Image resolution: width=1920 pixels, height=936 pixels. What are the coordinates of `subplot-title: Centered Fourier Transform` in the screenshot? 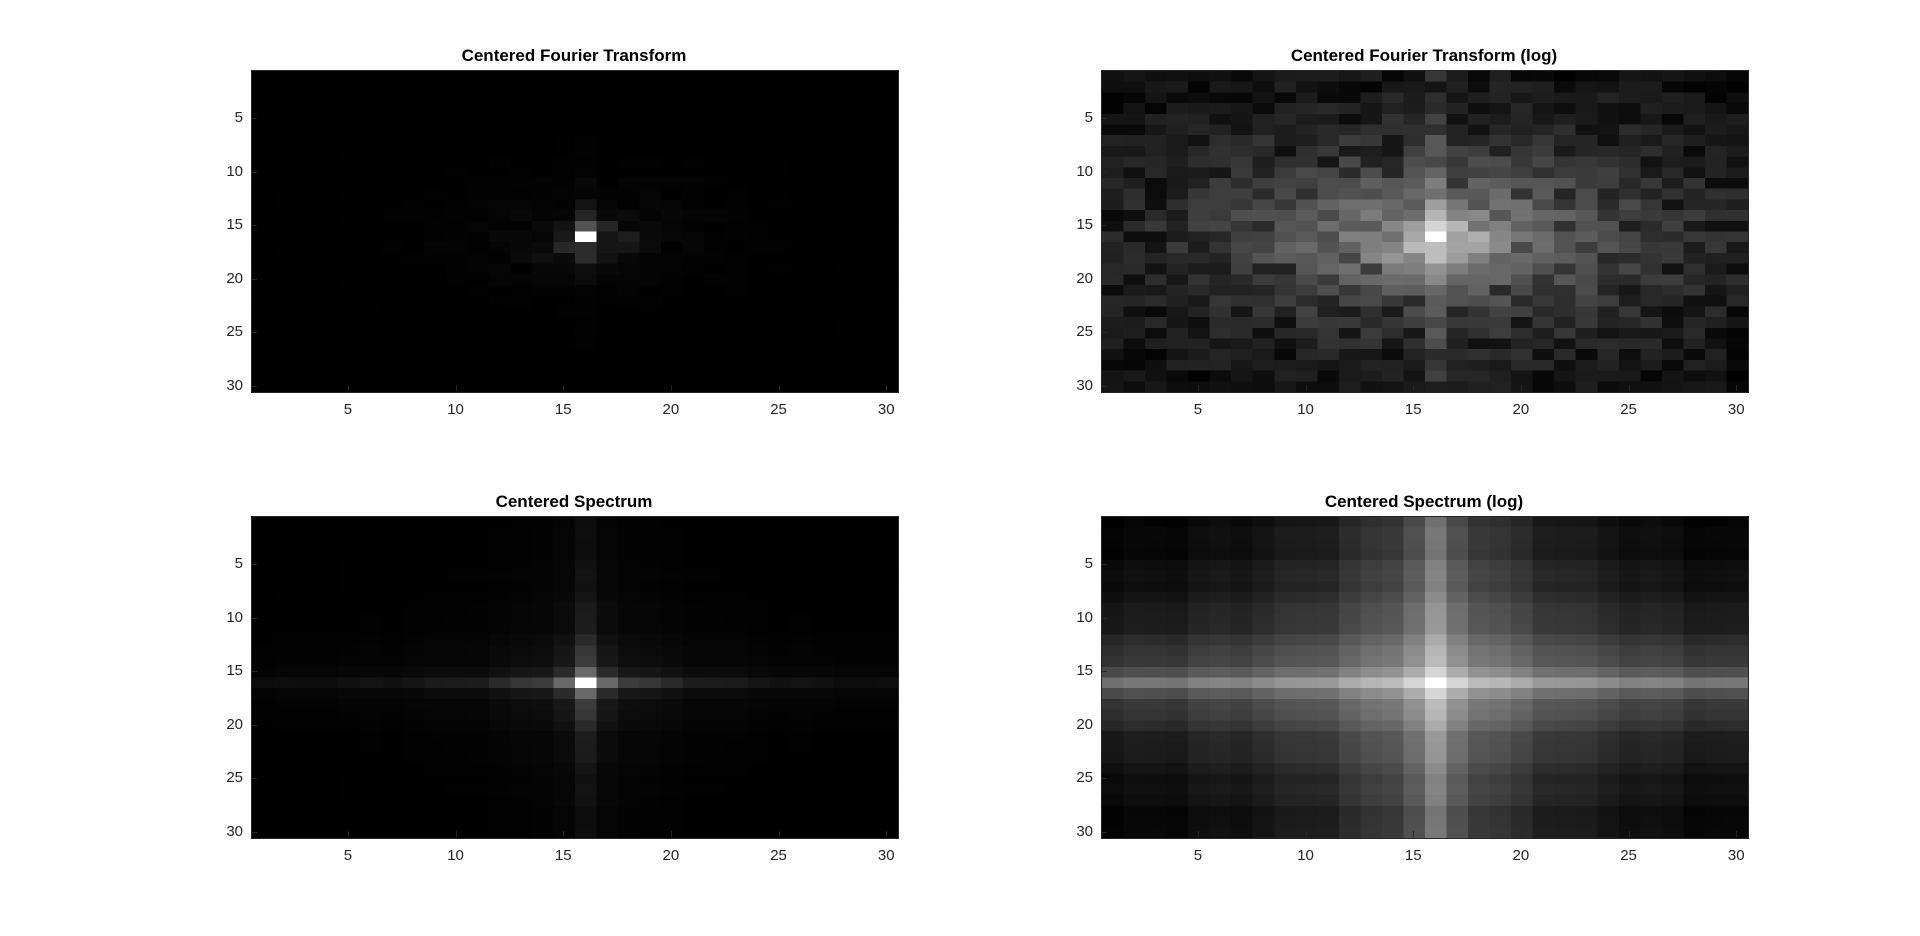 It's located at (574, 55).